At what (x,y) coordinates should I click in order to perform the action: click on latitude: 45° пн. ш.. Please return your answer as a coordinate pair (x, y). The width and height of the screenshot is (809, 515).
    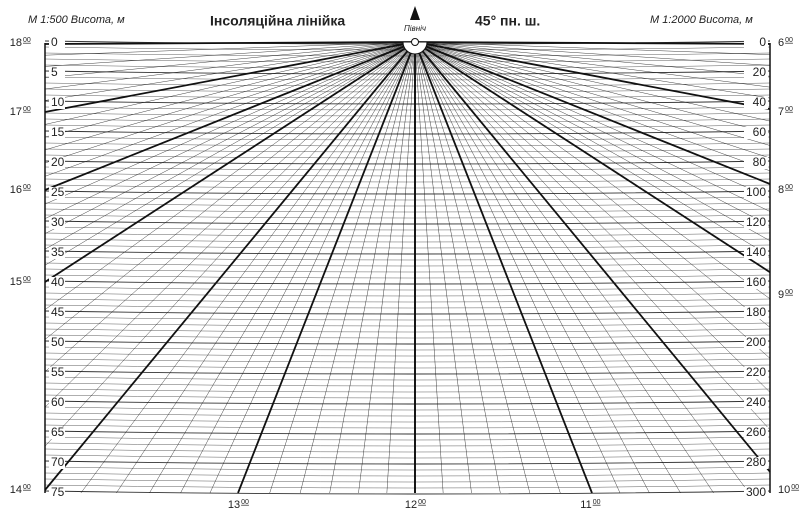
    Looking at the image, I should click on (507, 21).